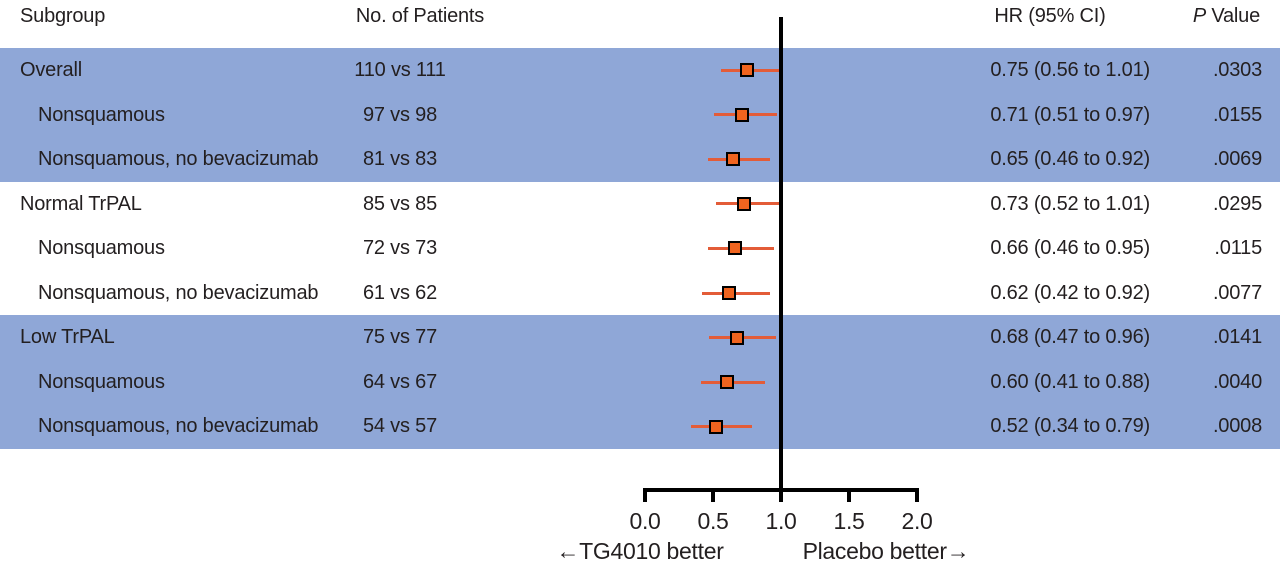  I want to click on p-value-italic-p: P, so click(1199, 16).